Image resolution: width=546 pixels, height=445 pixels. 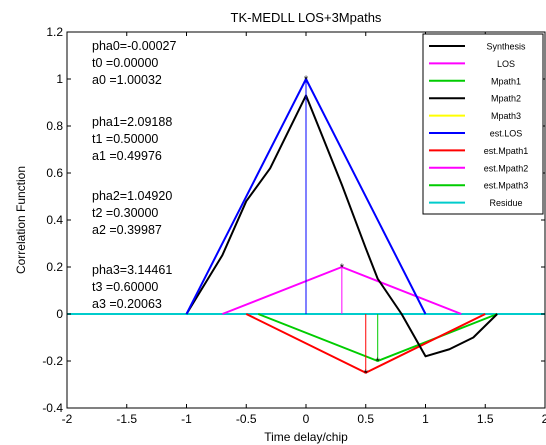 I want to click on legend-label: est.Mpath2, so click(x=506, y=168).